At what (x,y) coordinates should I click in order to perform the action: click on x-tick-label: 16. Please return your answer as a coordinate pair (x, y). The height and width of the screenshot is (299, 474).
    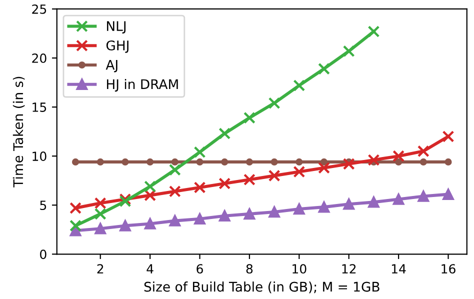
    Looking at the image, I should click on (449, 269).